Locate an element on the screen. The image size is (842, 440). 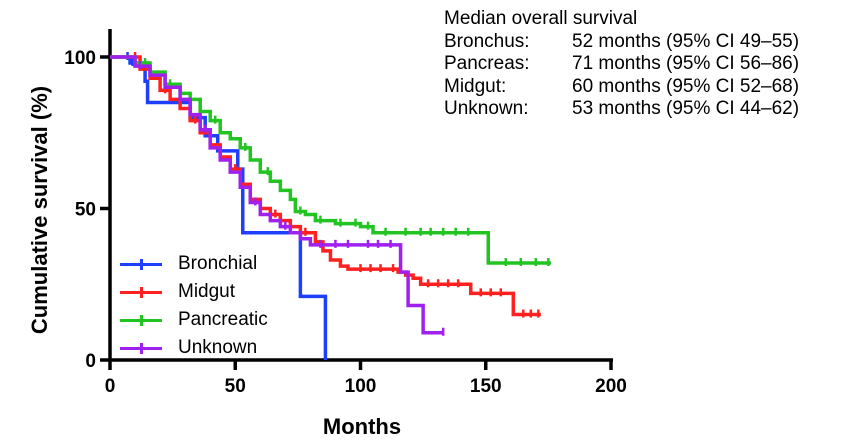
legend-item-pancreatic: Pancreatic is located at coordinates (194, 320).